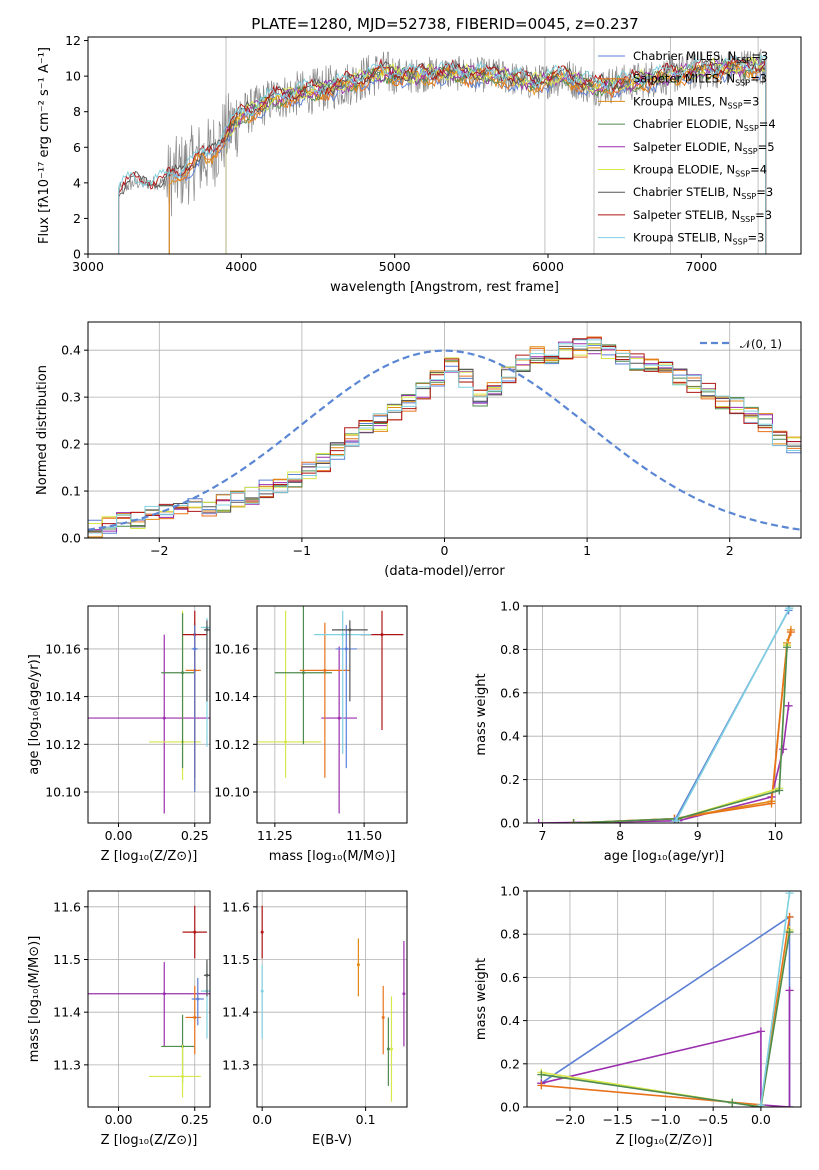 This screenshot has width=819, height=1170. I want to click on y-tick-label: 11.6, so click(236, 906).